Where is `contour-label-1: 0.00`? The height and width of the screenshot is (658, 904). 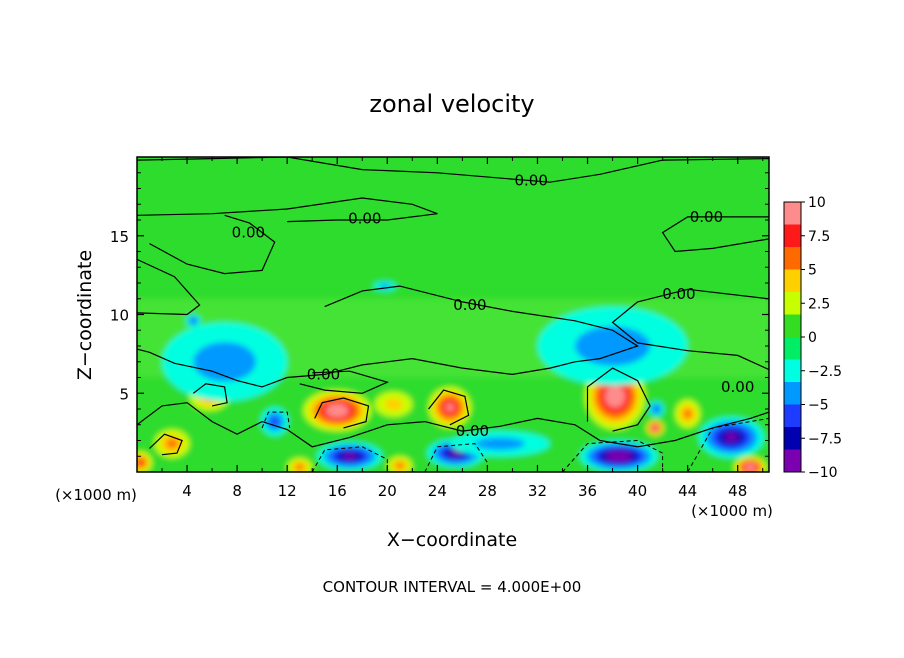 contour-label-1: 0.00 is located at coordinates (364, 218).